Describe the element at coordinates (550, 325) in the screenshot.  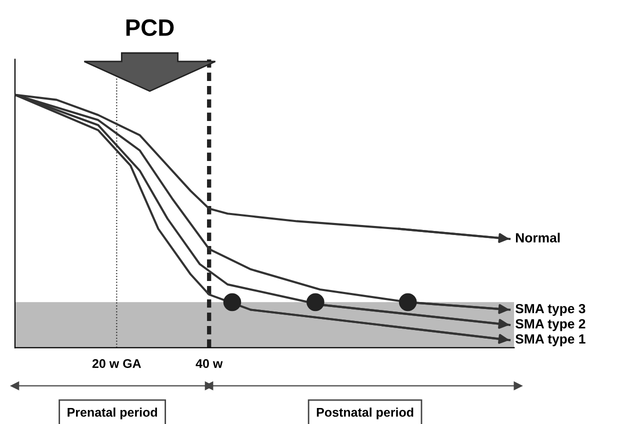
I see `legend-label: SMA type 2` at that location.